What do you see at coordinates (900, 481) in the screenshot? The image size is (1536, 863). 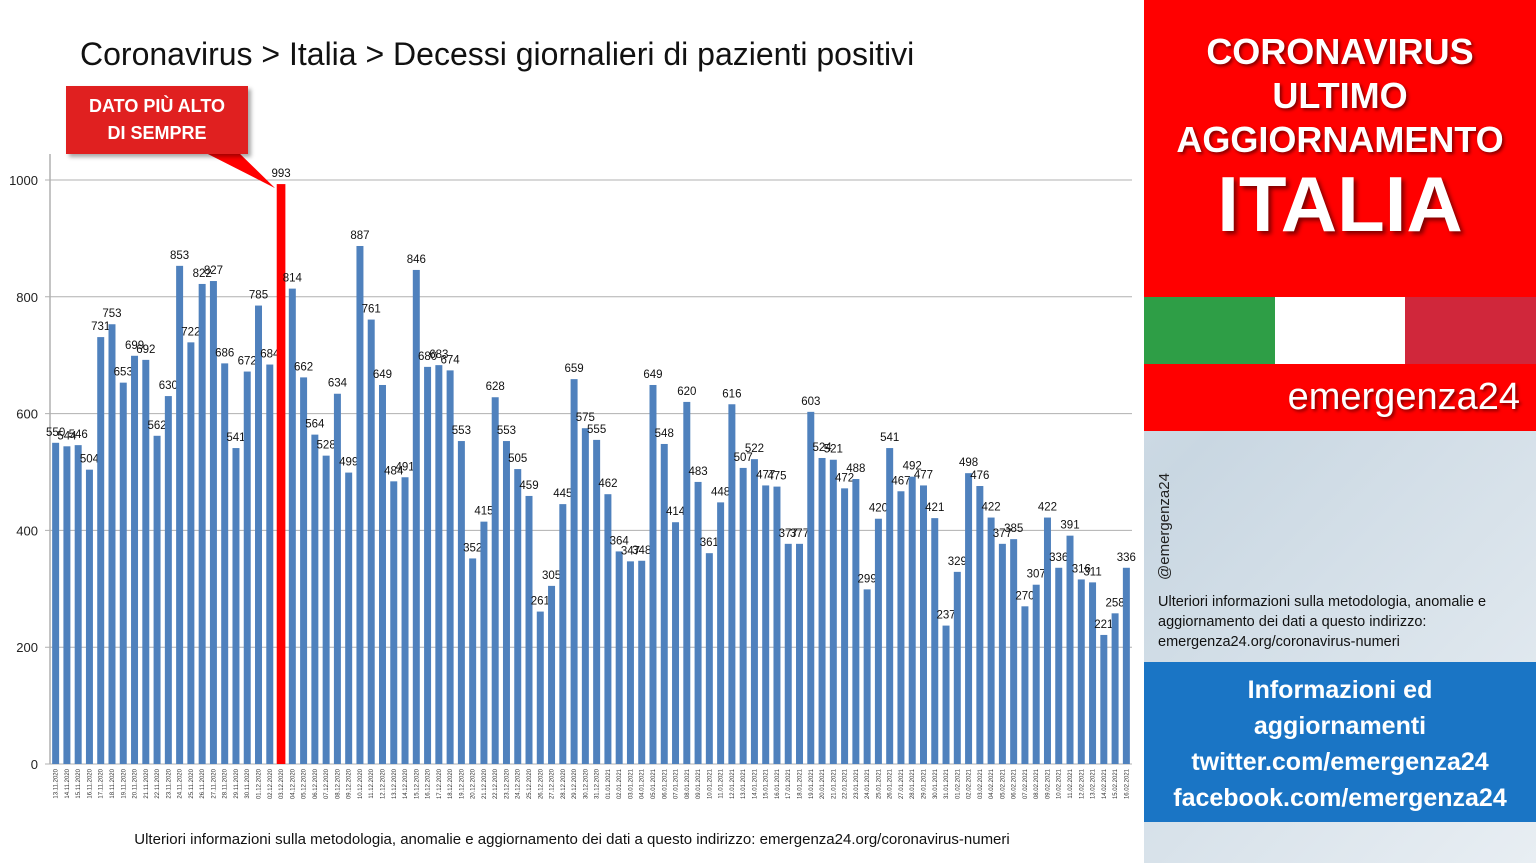 I see `data-label: 467` at bounding box center [900, 481].